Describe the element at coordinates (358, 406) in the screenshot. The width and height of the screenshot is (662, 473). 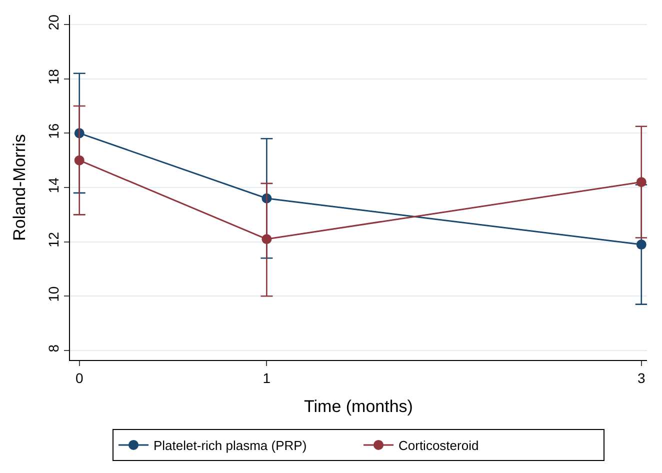
I see `x-axis-title: Time (months)` at that location.